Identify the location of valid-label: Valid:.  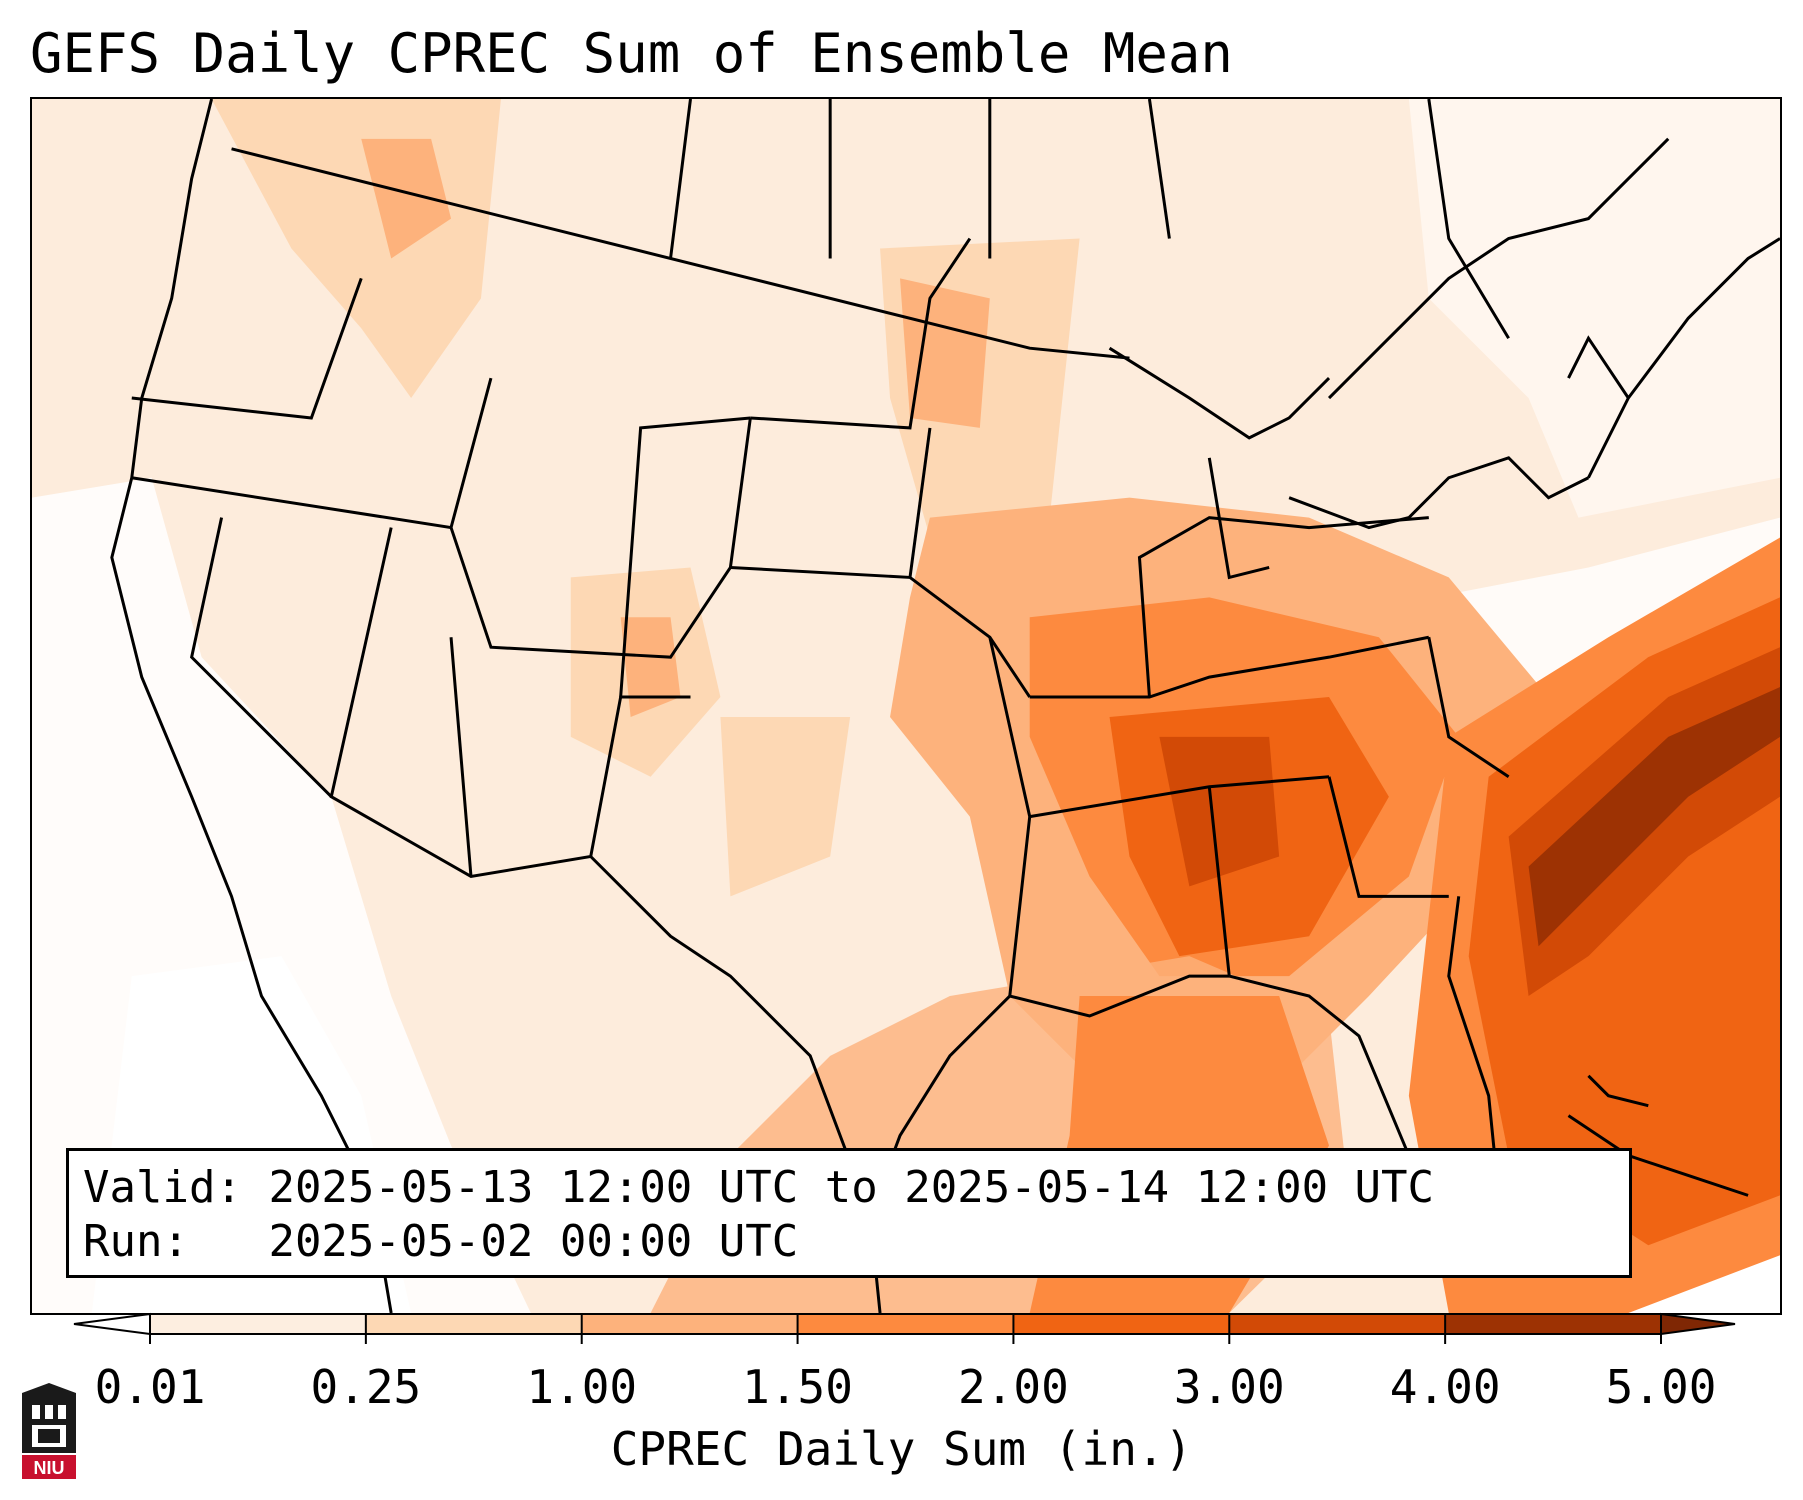
(162, 1187).